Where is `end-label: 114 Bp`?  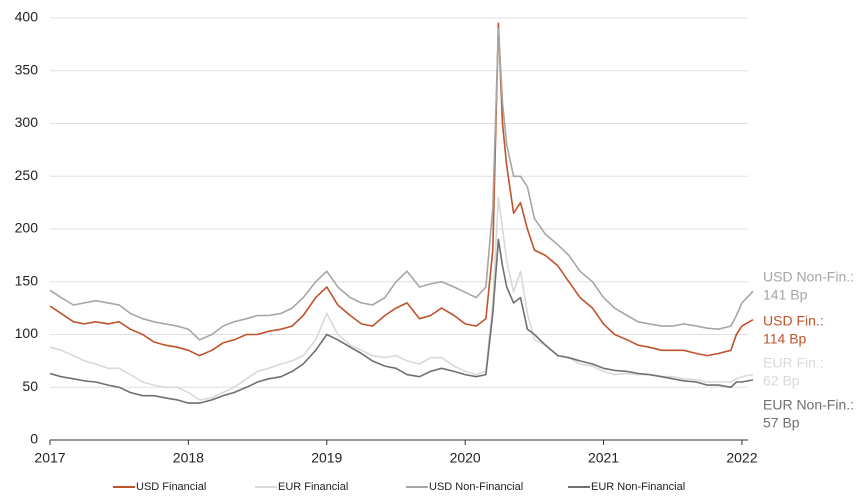 end-label: 114 Bp is located at coordinates (785, 339).